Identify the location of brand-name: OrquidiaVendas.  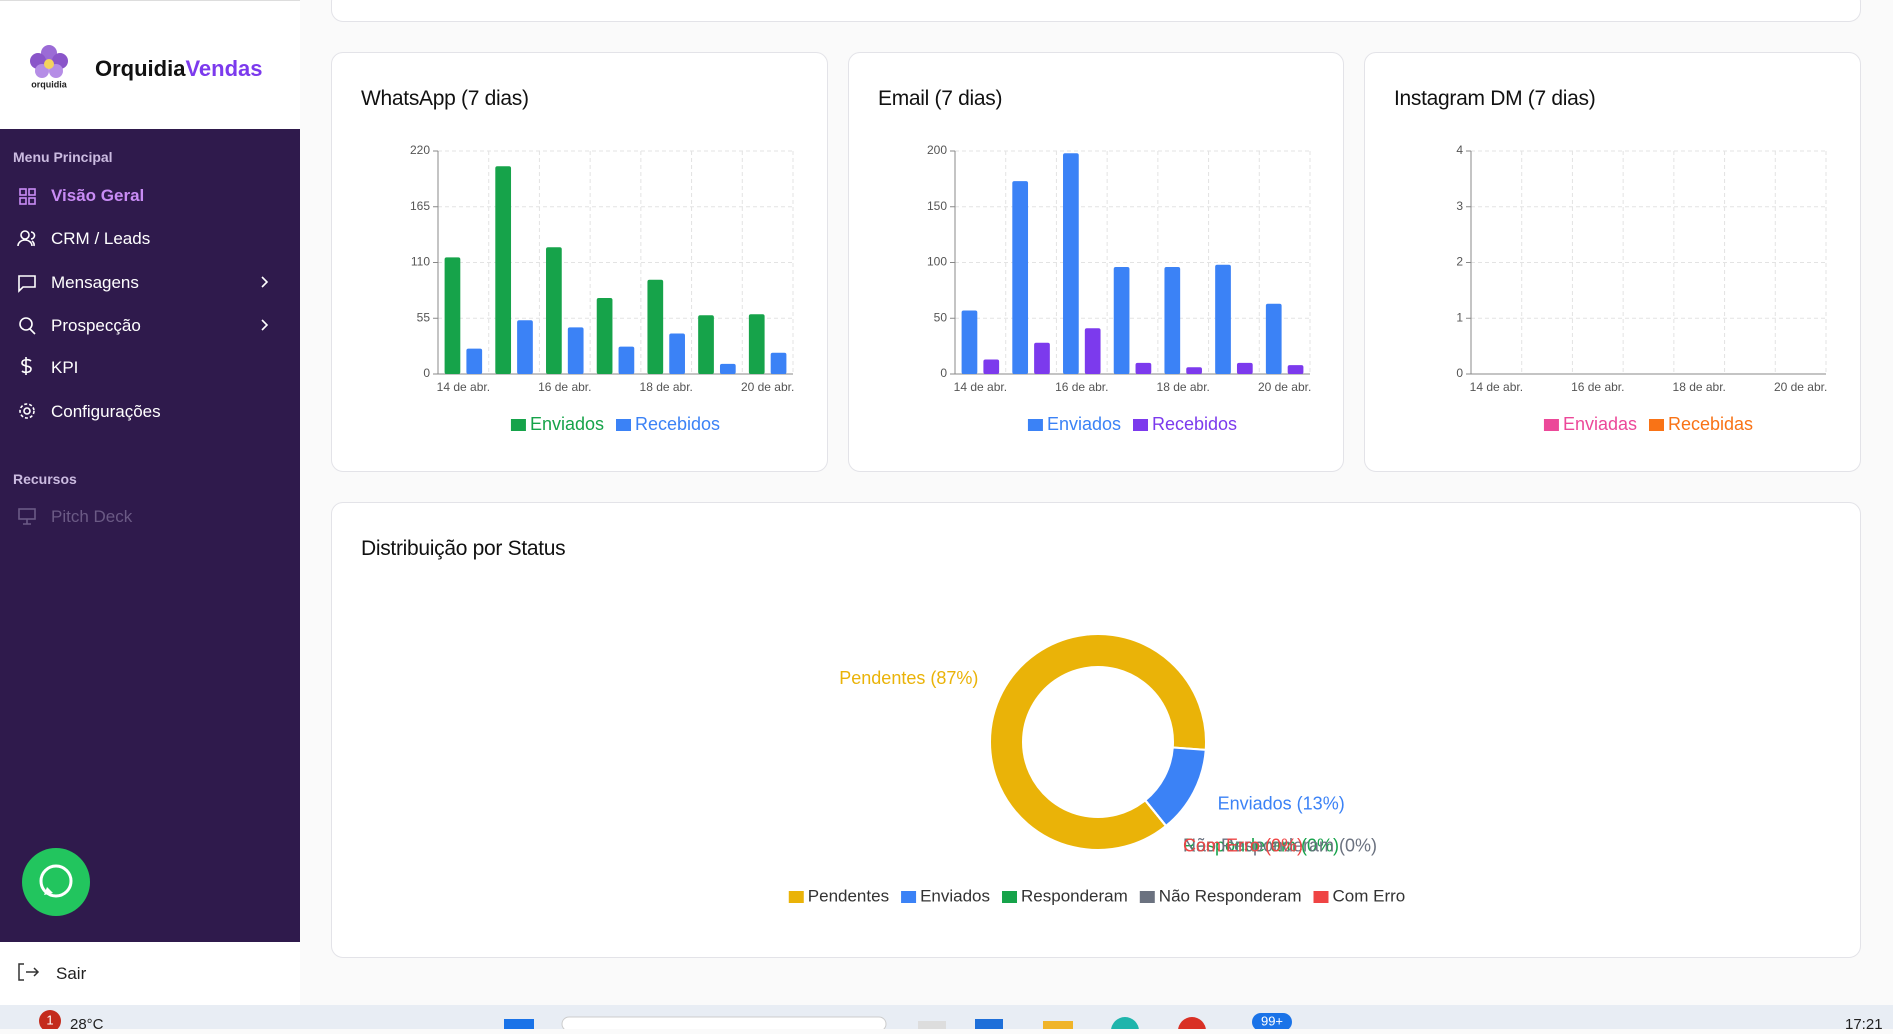
(179, 69).